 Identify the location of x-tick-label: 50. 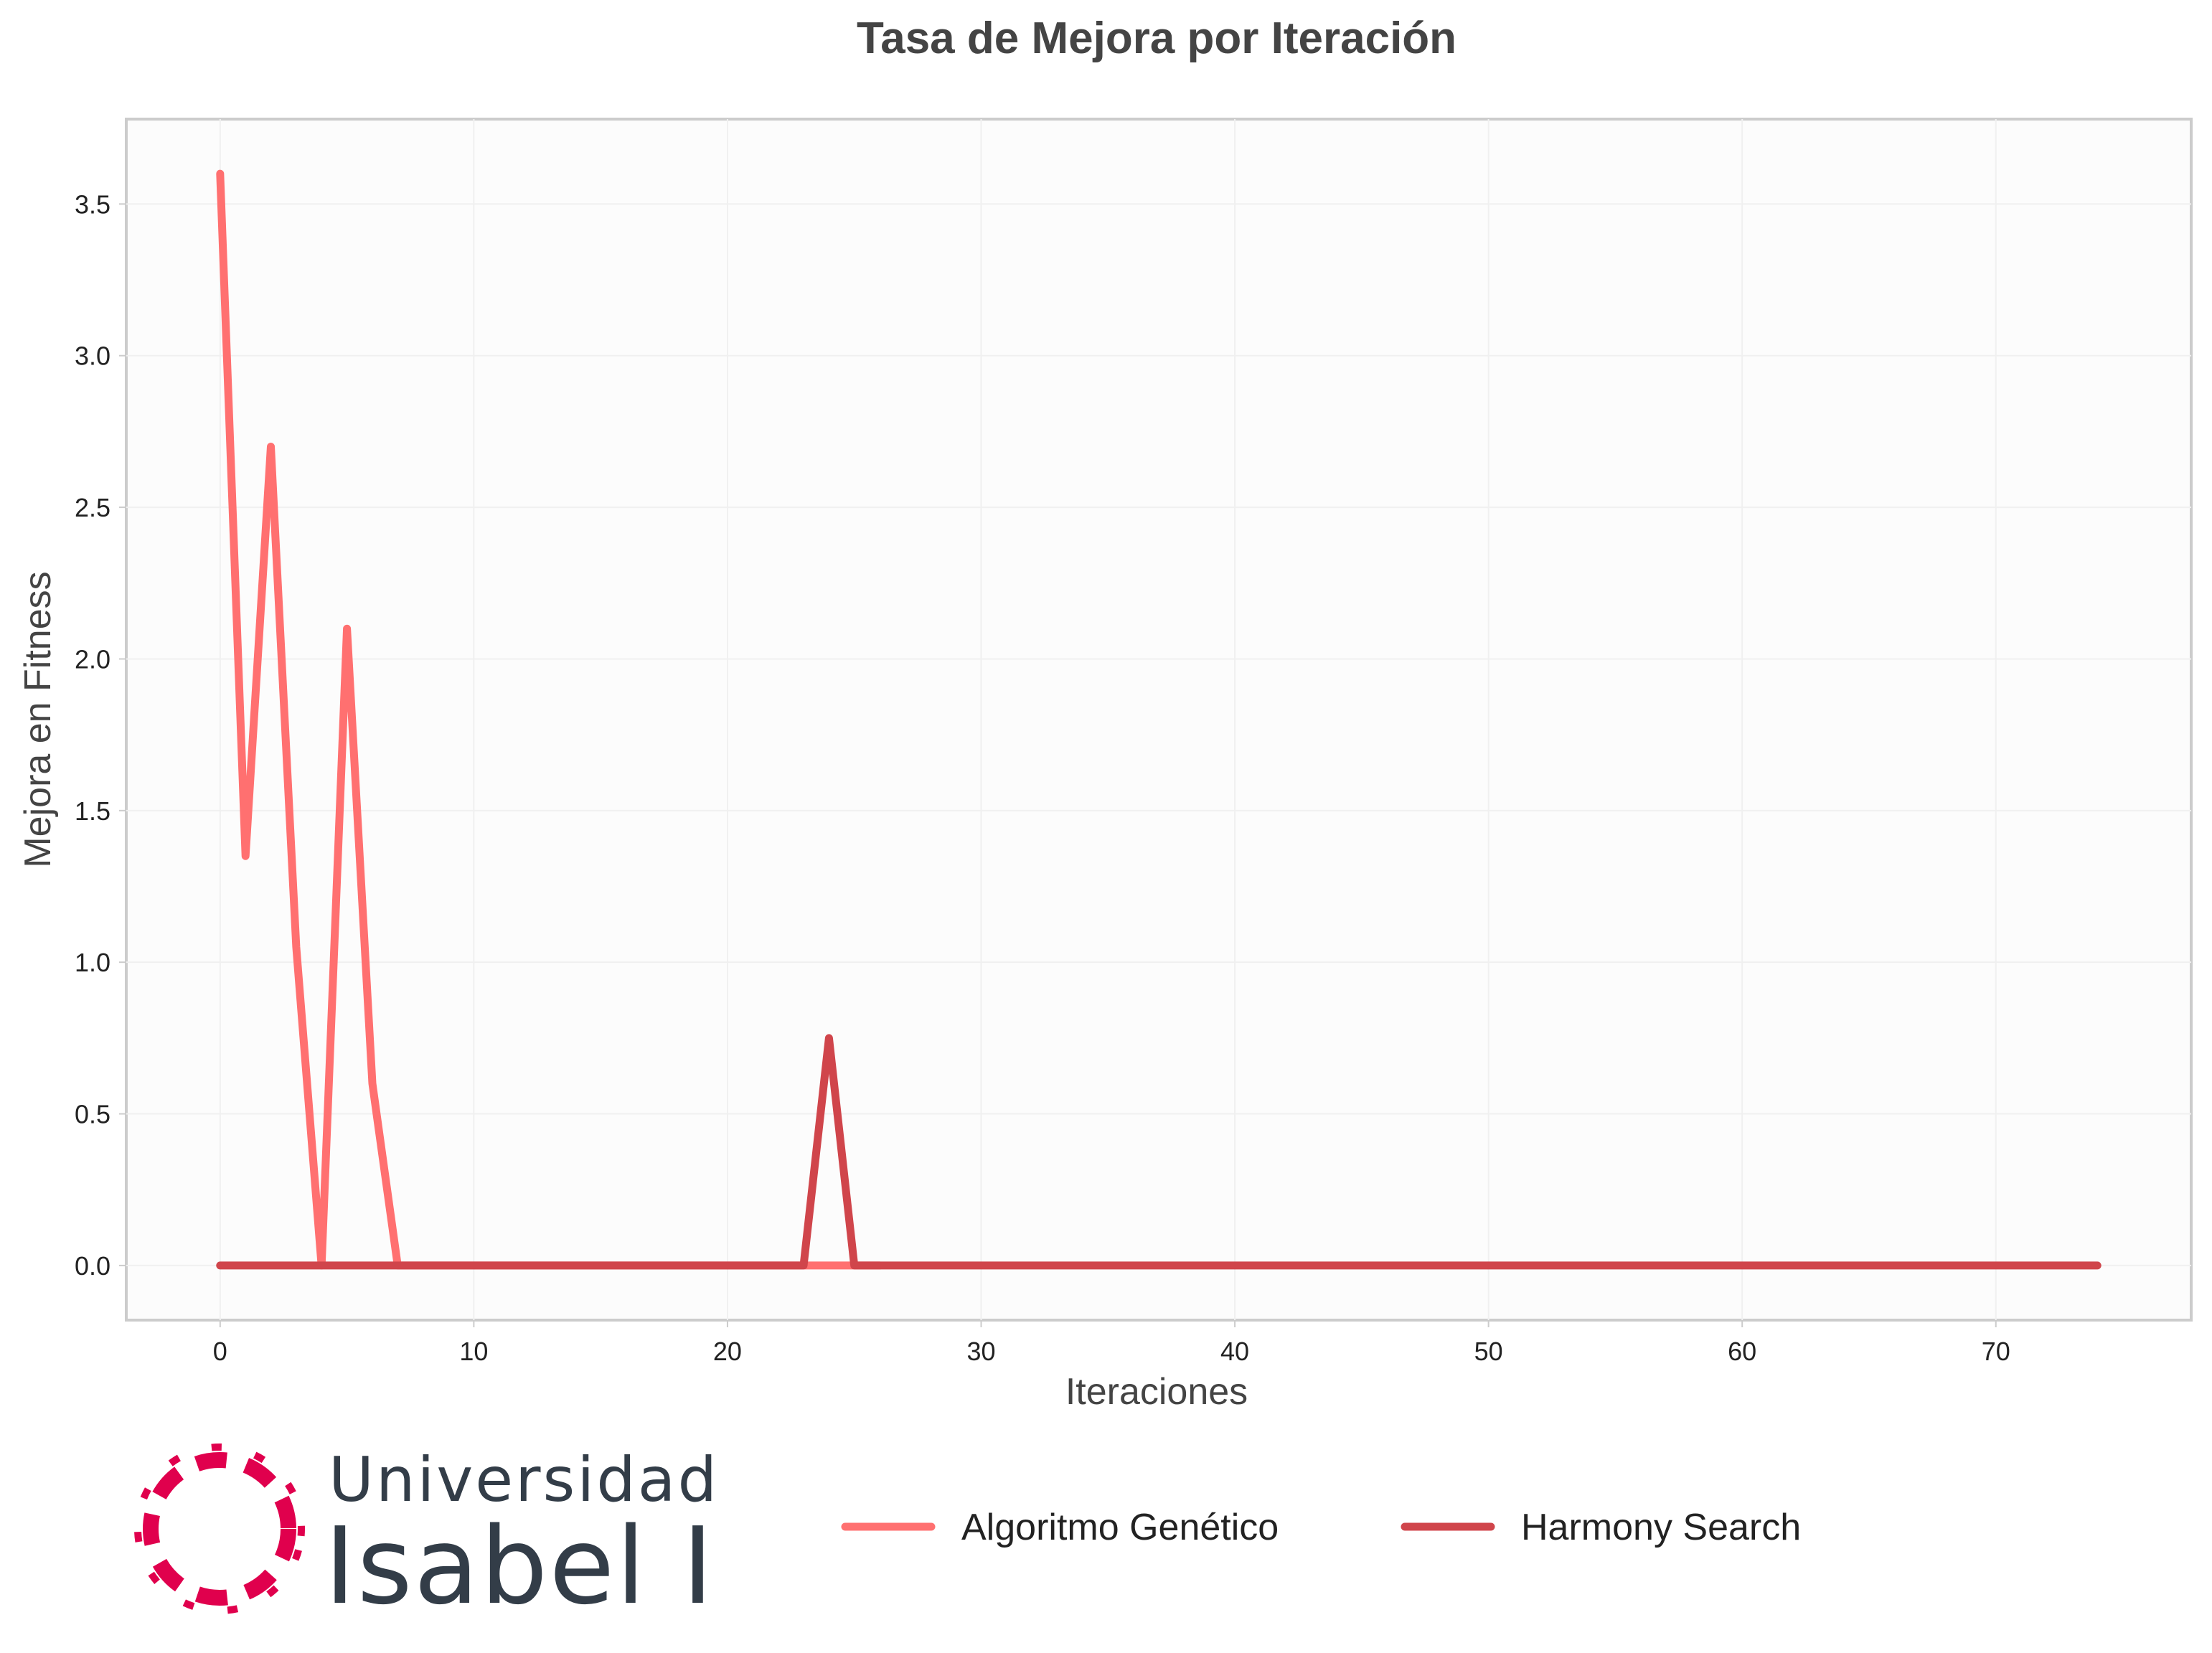
(1488, 1351).